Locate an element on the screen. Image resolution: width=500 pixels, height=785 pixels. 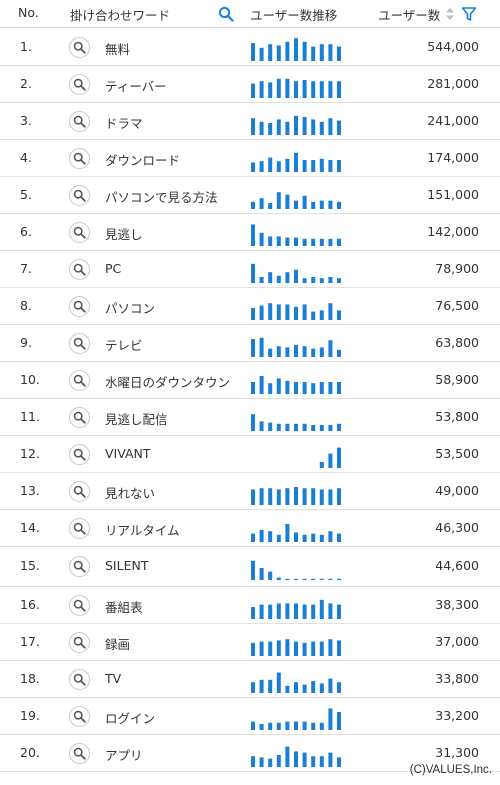
user-count: 37,000 is located at coordinates (457, 641).